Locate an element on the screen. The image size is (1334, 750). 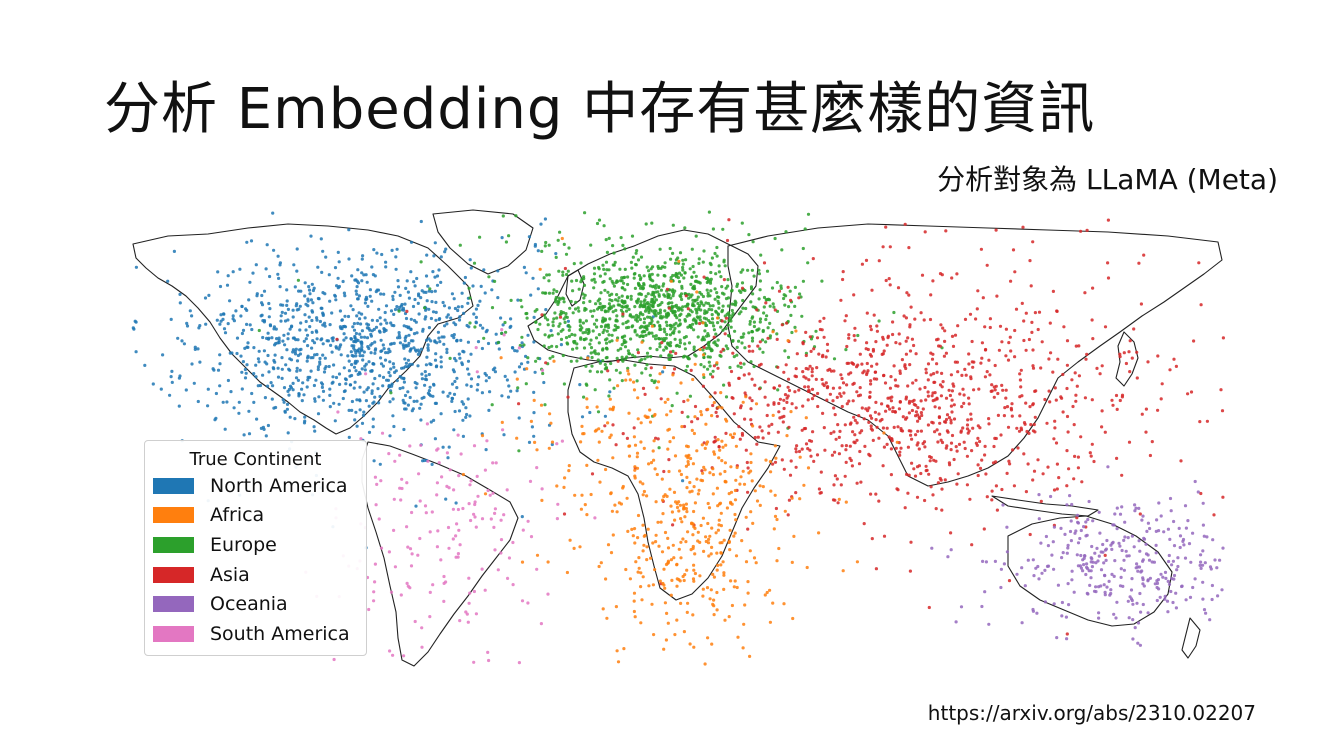
source-link: https://arxiv.org/abs/2310.02207 is located at coordinates (1091, 713).